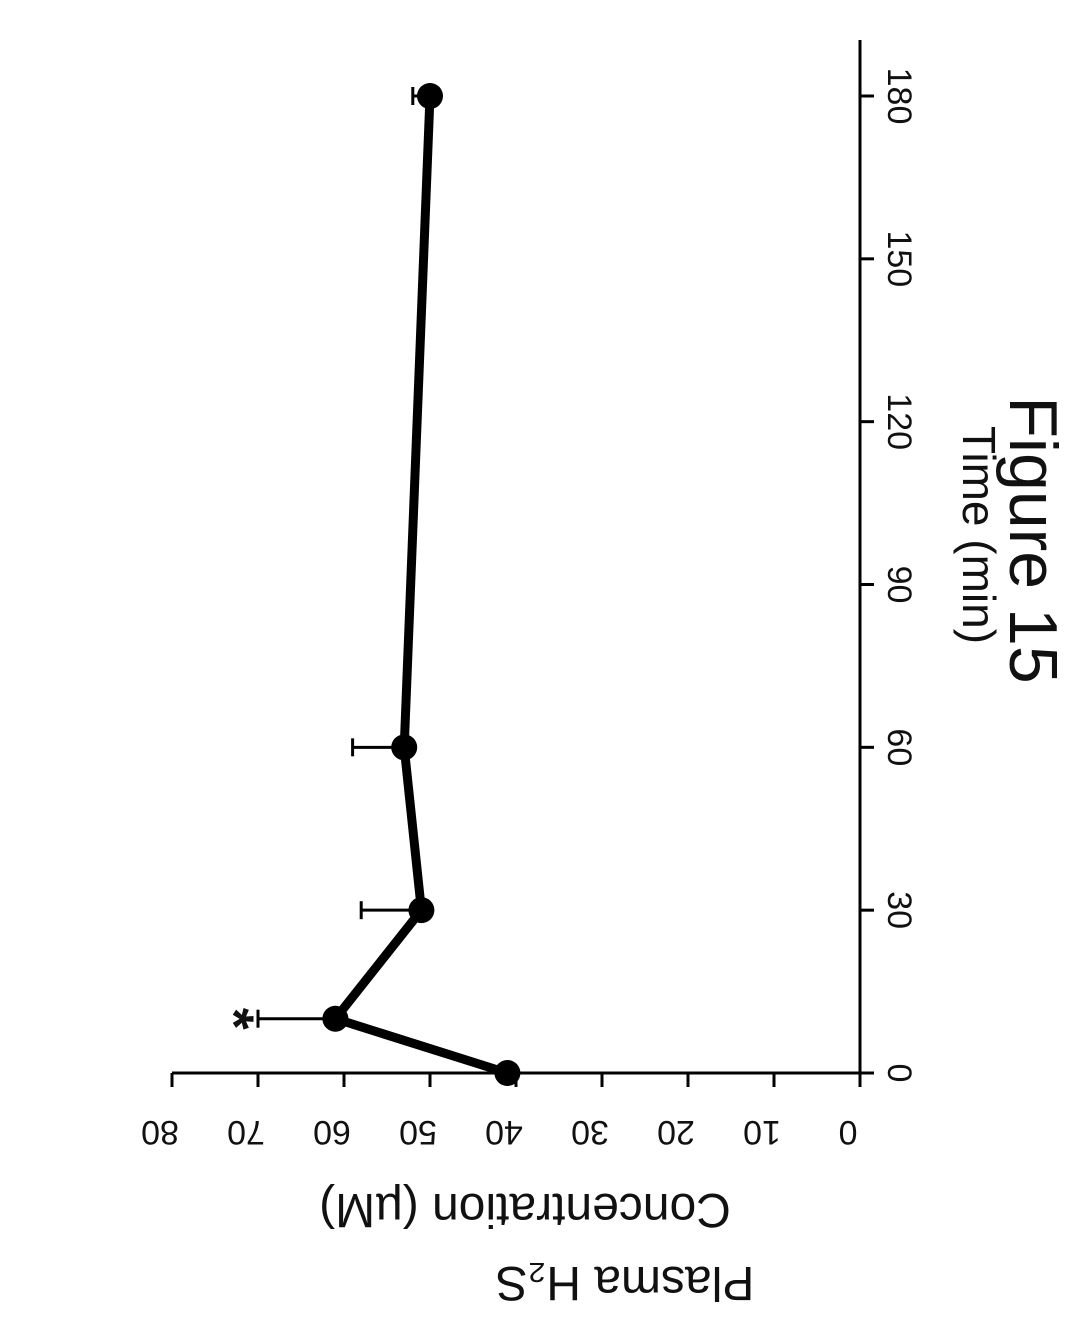 The height and width of the screenshot is (1344, 1067). Describe the element at coordinates (332, 1132) in the screenshot. I see `y-tick-label: 60` at that location.